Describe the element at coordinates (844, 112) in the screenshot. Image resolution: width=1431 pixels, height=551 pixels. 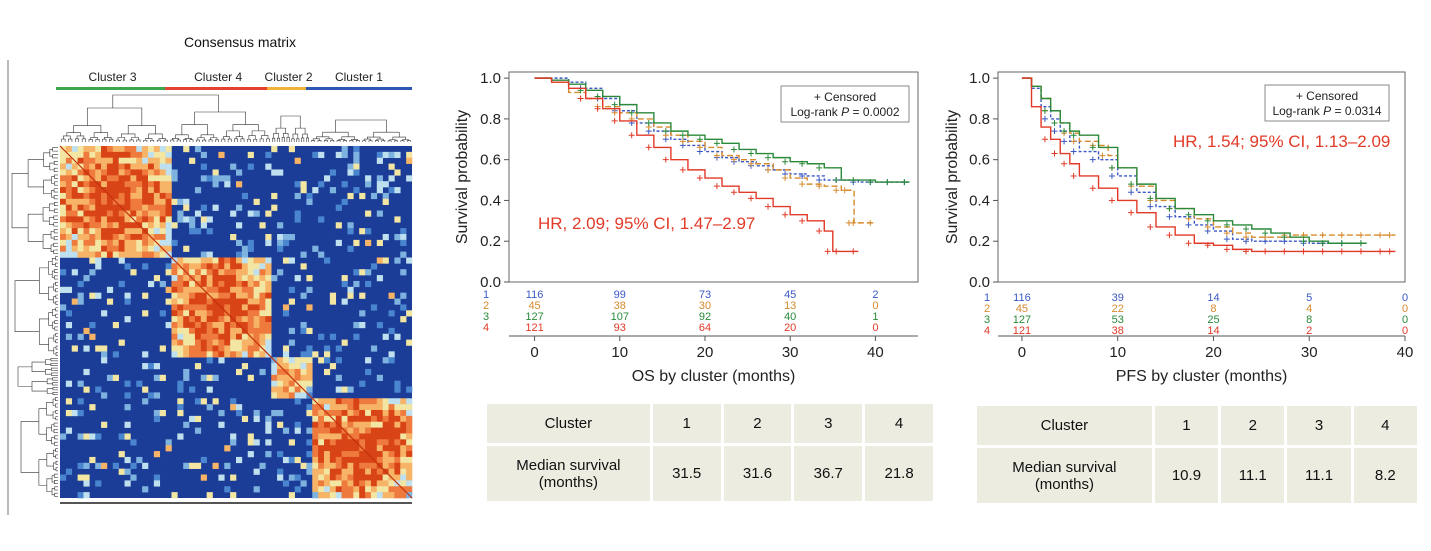
I see `legend-logrank: Log-rank P = 0.0002` at that location.